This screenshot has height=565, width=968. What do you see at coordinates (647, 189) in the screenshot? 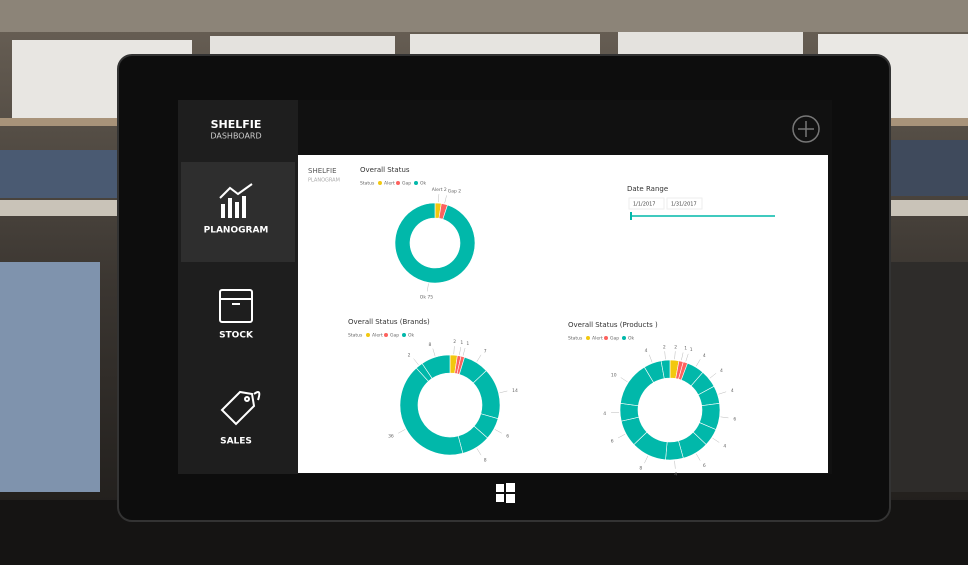
I see `date-range-title: Date Range` at bounding box center [647, 189].